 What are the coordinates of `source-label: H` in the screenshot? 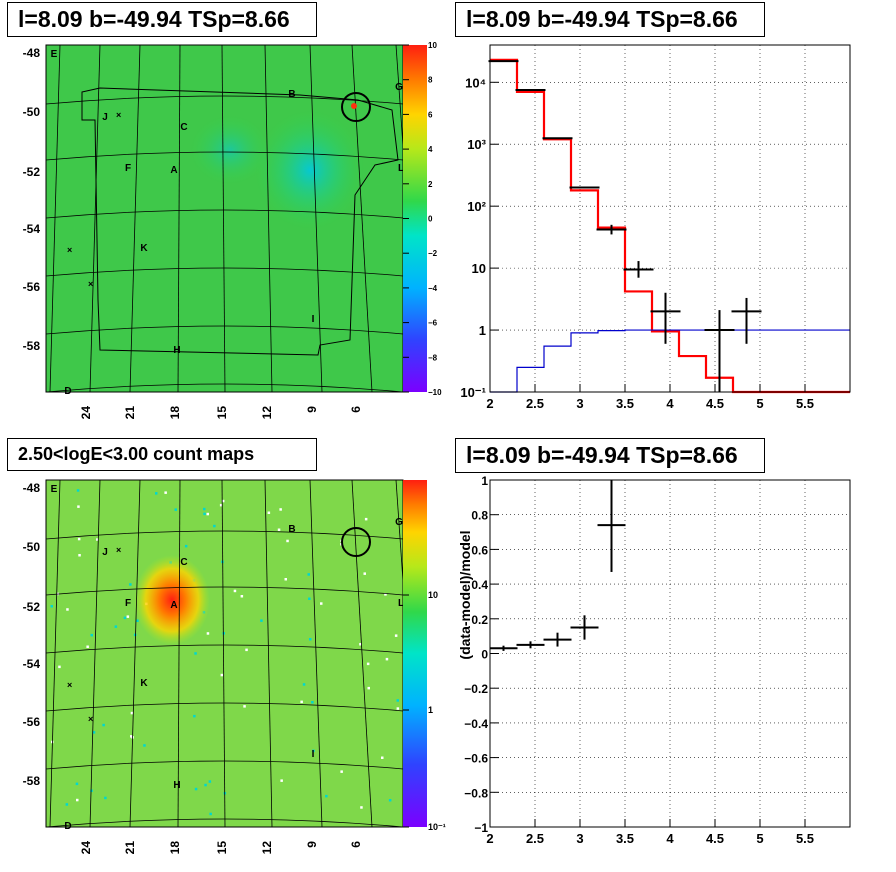 It's located at (176, 350).